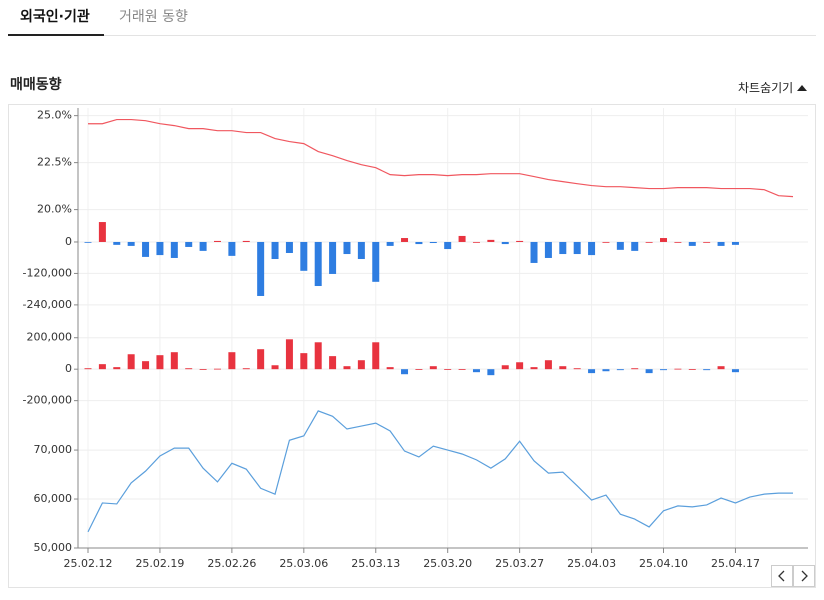  What do you see at coordinates (55, 17) in the screenshot?
I see `tab-active: 외국인·기관` at bounding box center [55, 17].